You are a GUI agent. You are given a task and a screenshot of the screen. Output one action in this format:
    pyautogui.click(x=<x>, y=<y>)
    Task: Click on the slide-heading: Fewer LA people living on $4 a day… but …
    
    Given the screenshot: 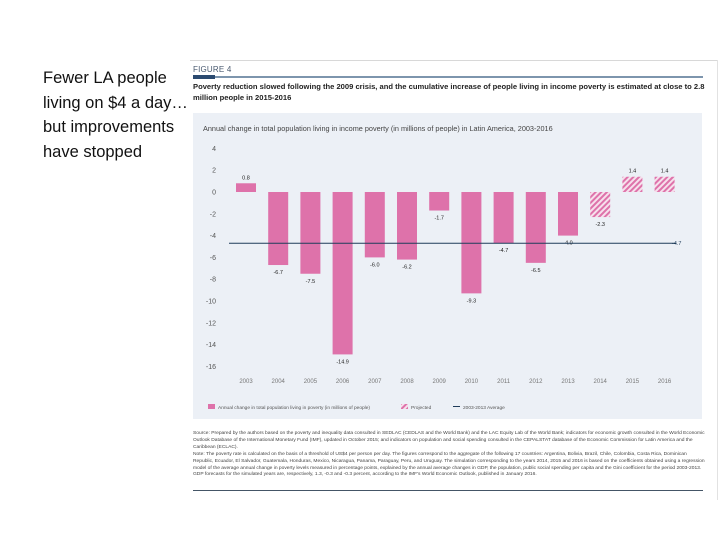 What is the action you would take?
    pyautogui.click(x=115, y=115)
    